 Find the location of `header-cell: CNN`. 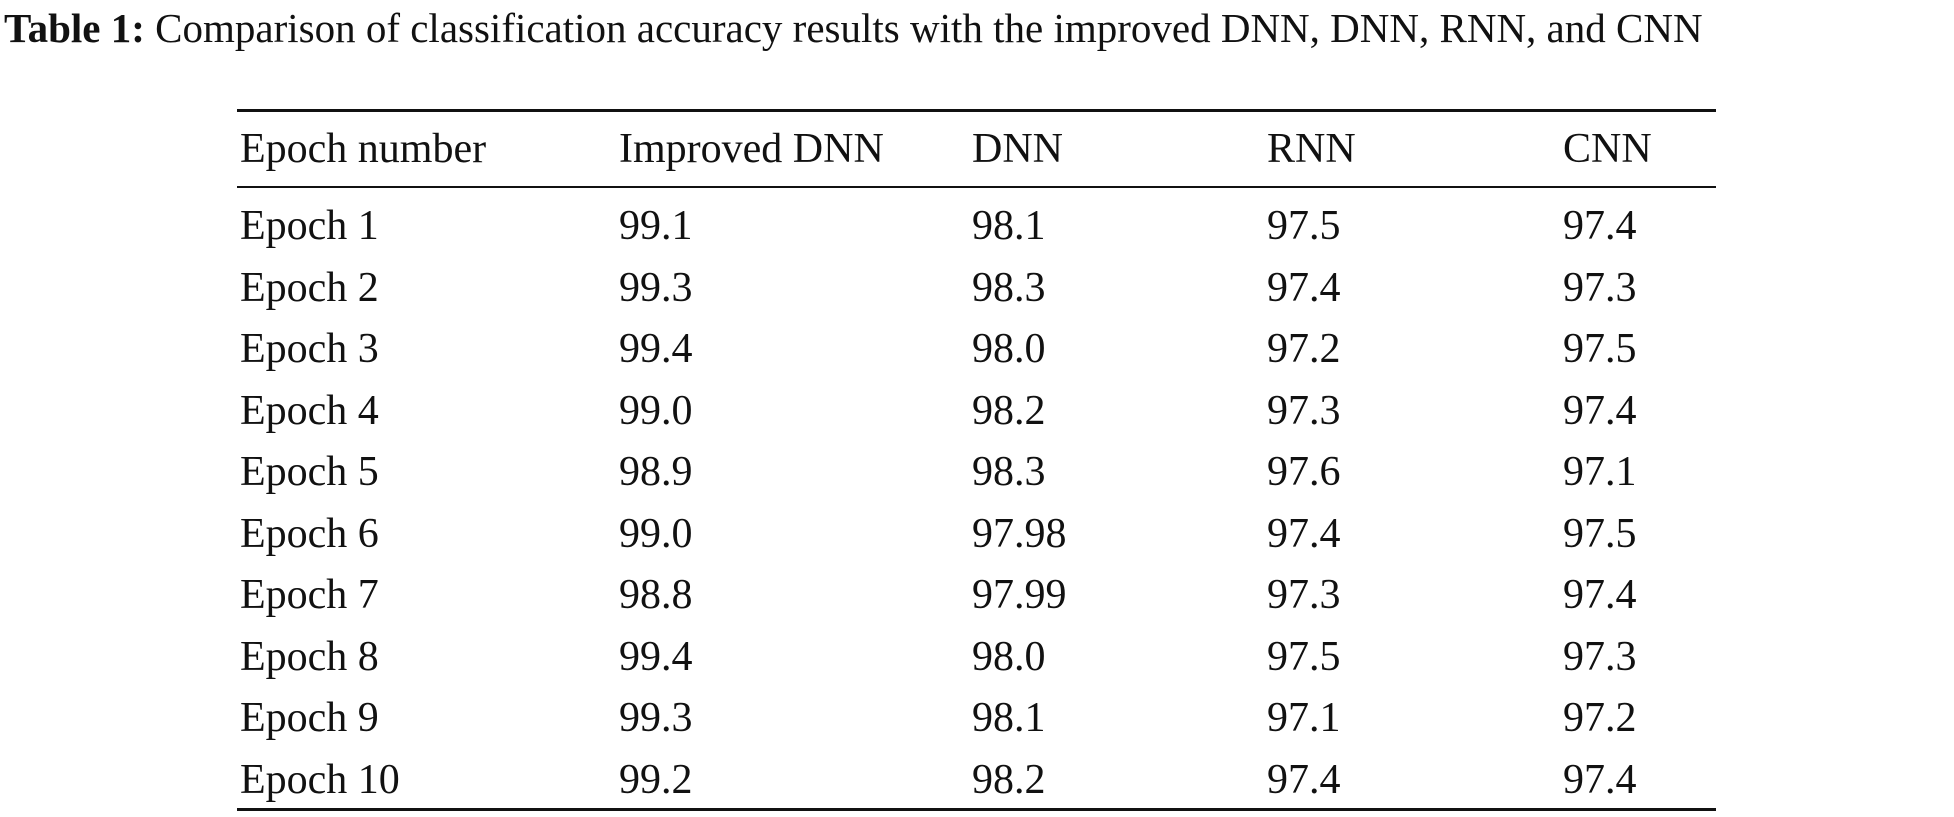

header-cell: CNN is located at coordinates (1607, 149).